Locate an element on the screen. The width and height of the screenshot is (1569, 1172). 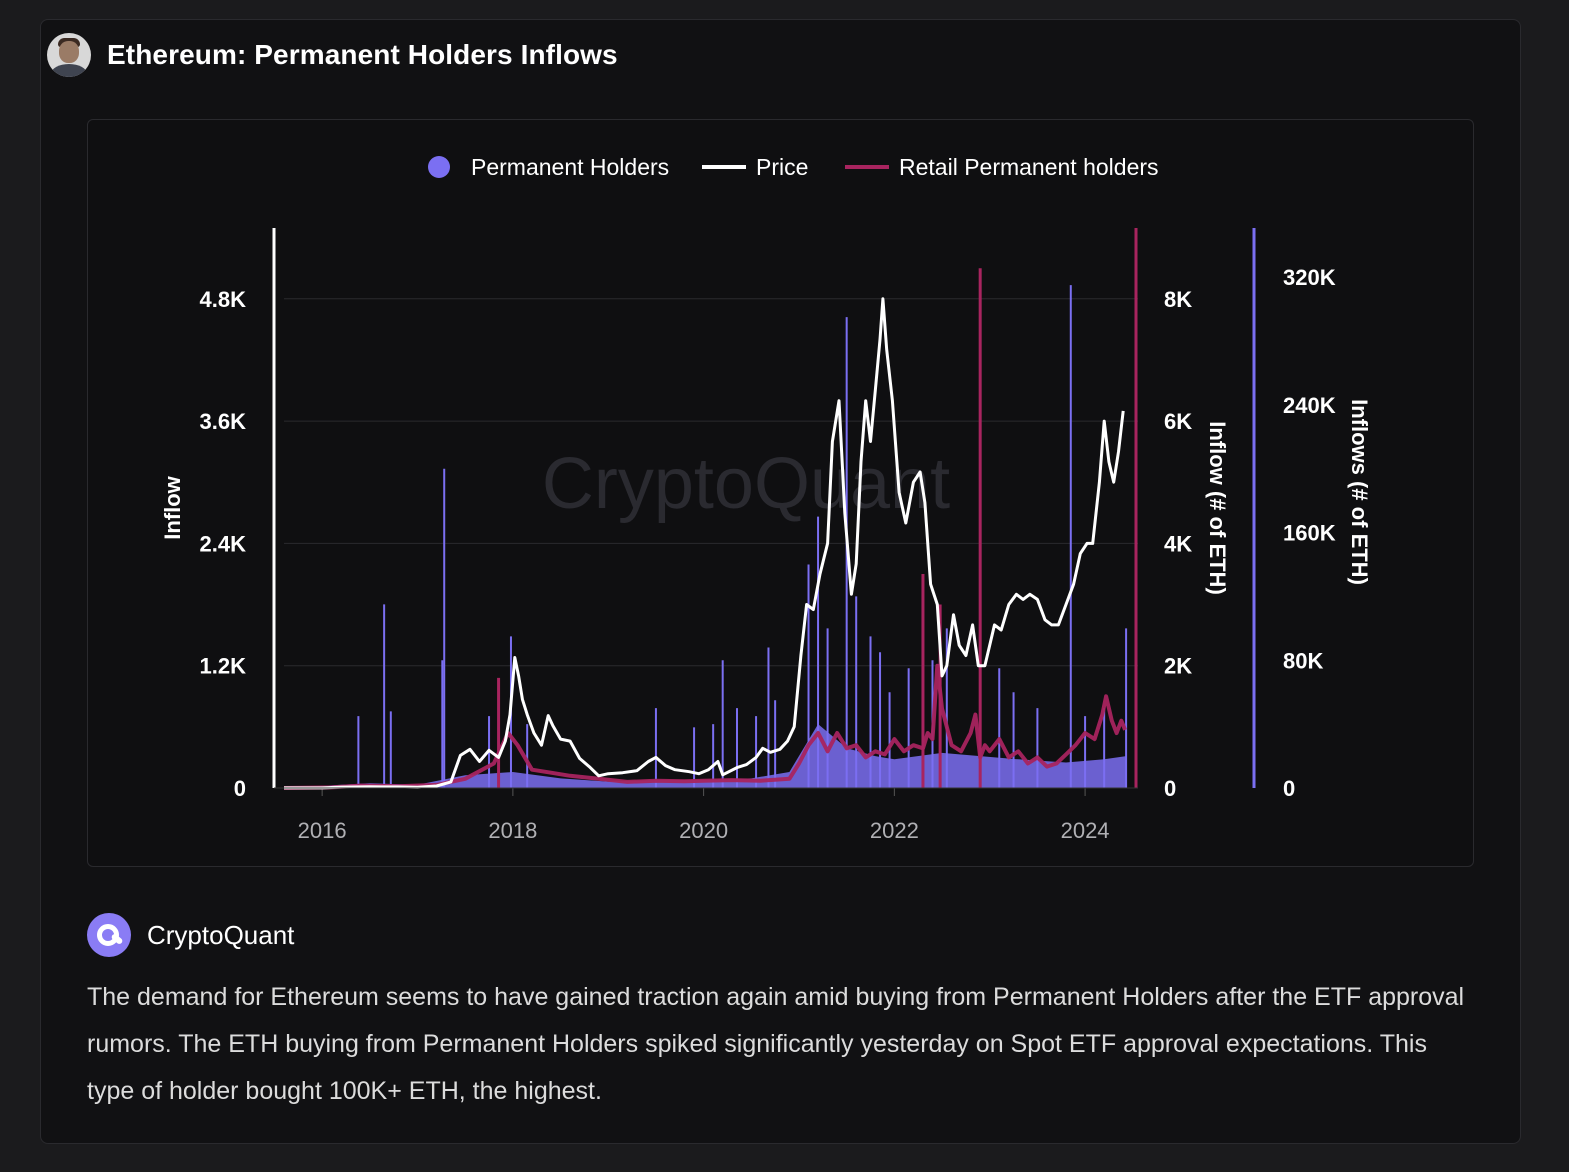
source-name: CryptoQuant is located at coordinates (221, 934).